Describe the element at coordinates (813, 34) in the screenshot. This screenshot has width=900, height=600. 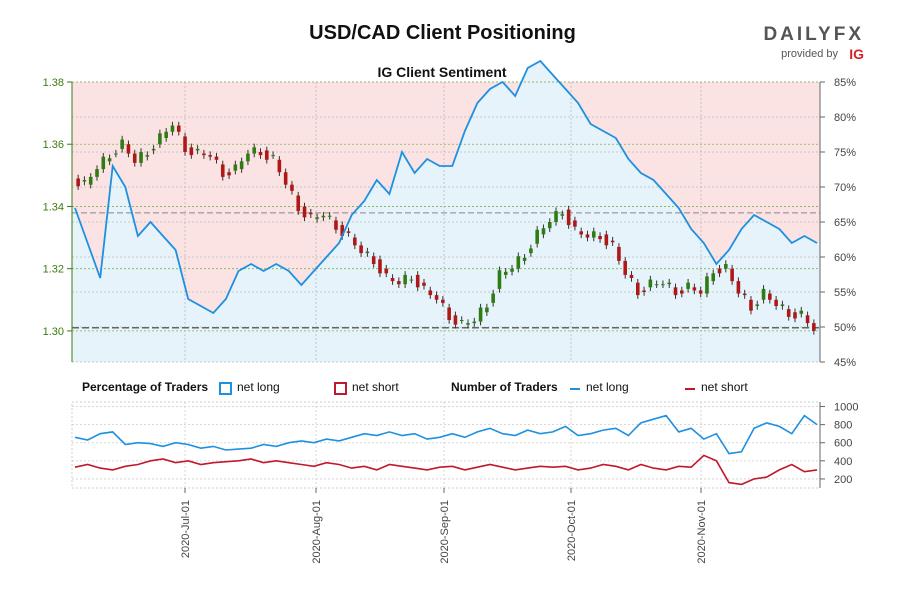
I see `logo-wordmark: DAILYFX` at that location.